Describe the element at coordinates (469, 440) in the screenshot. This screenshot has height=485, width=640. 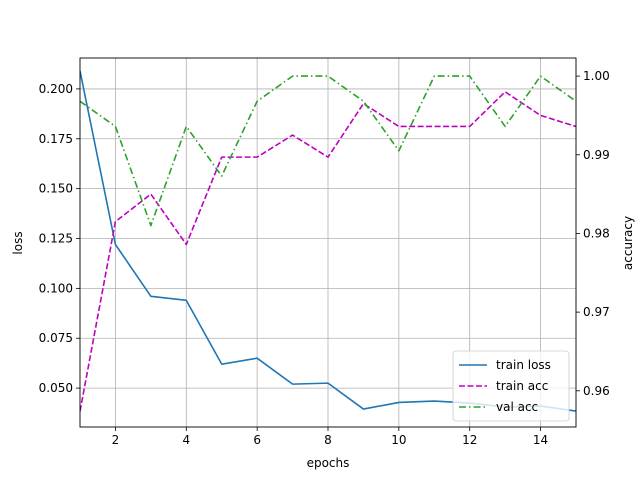
I see `x-tick-label: 12` at that location.